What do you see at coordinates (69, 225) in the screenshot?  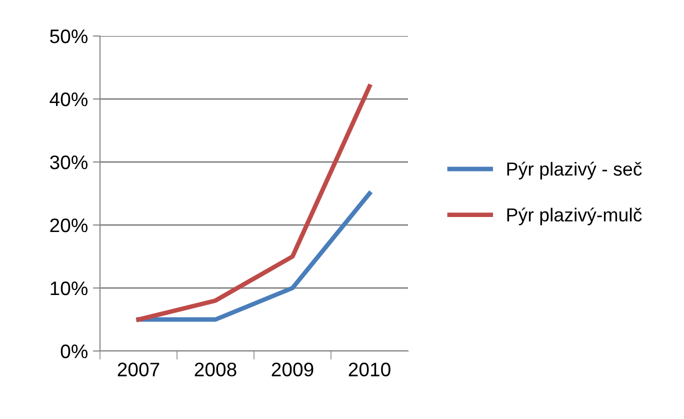 I see `y-tick-label: 20%` at bounding box center [69, 225].